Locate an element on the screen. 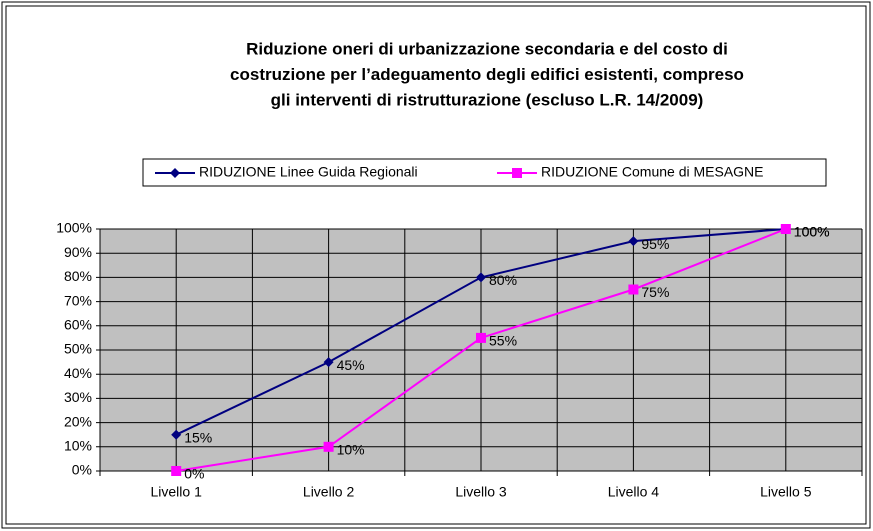 The image size is (873, 531). x-tick-label: Livello 5 is located at coordinates (786, 492).